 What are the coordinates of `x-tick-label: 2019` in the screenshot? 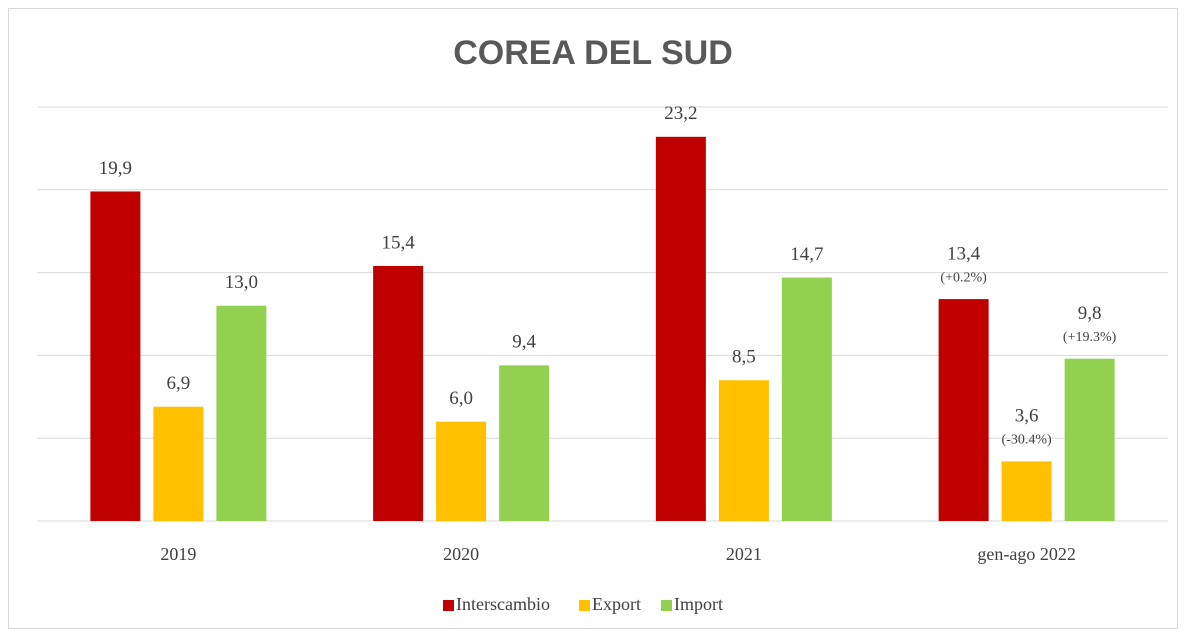 It's located at (178, 554).